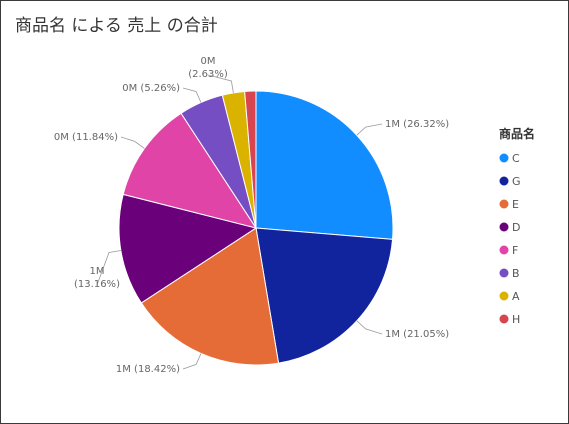 The height and width of the screenshot is (424, 569). What do you see at coordinates (504, 227) in the screenshot?
I see `legend-marker-D` at bounding box center [504, 227].